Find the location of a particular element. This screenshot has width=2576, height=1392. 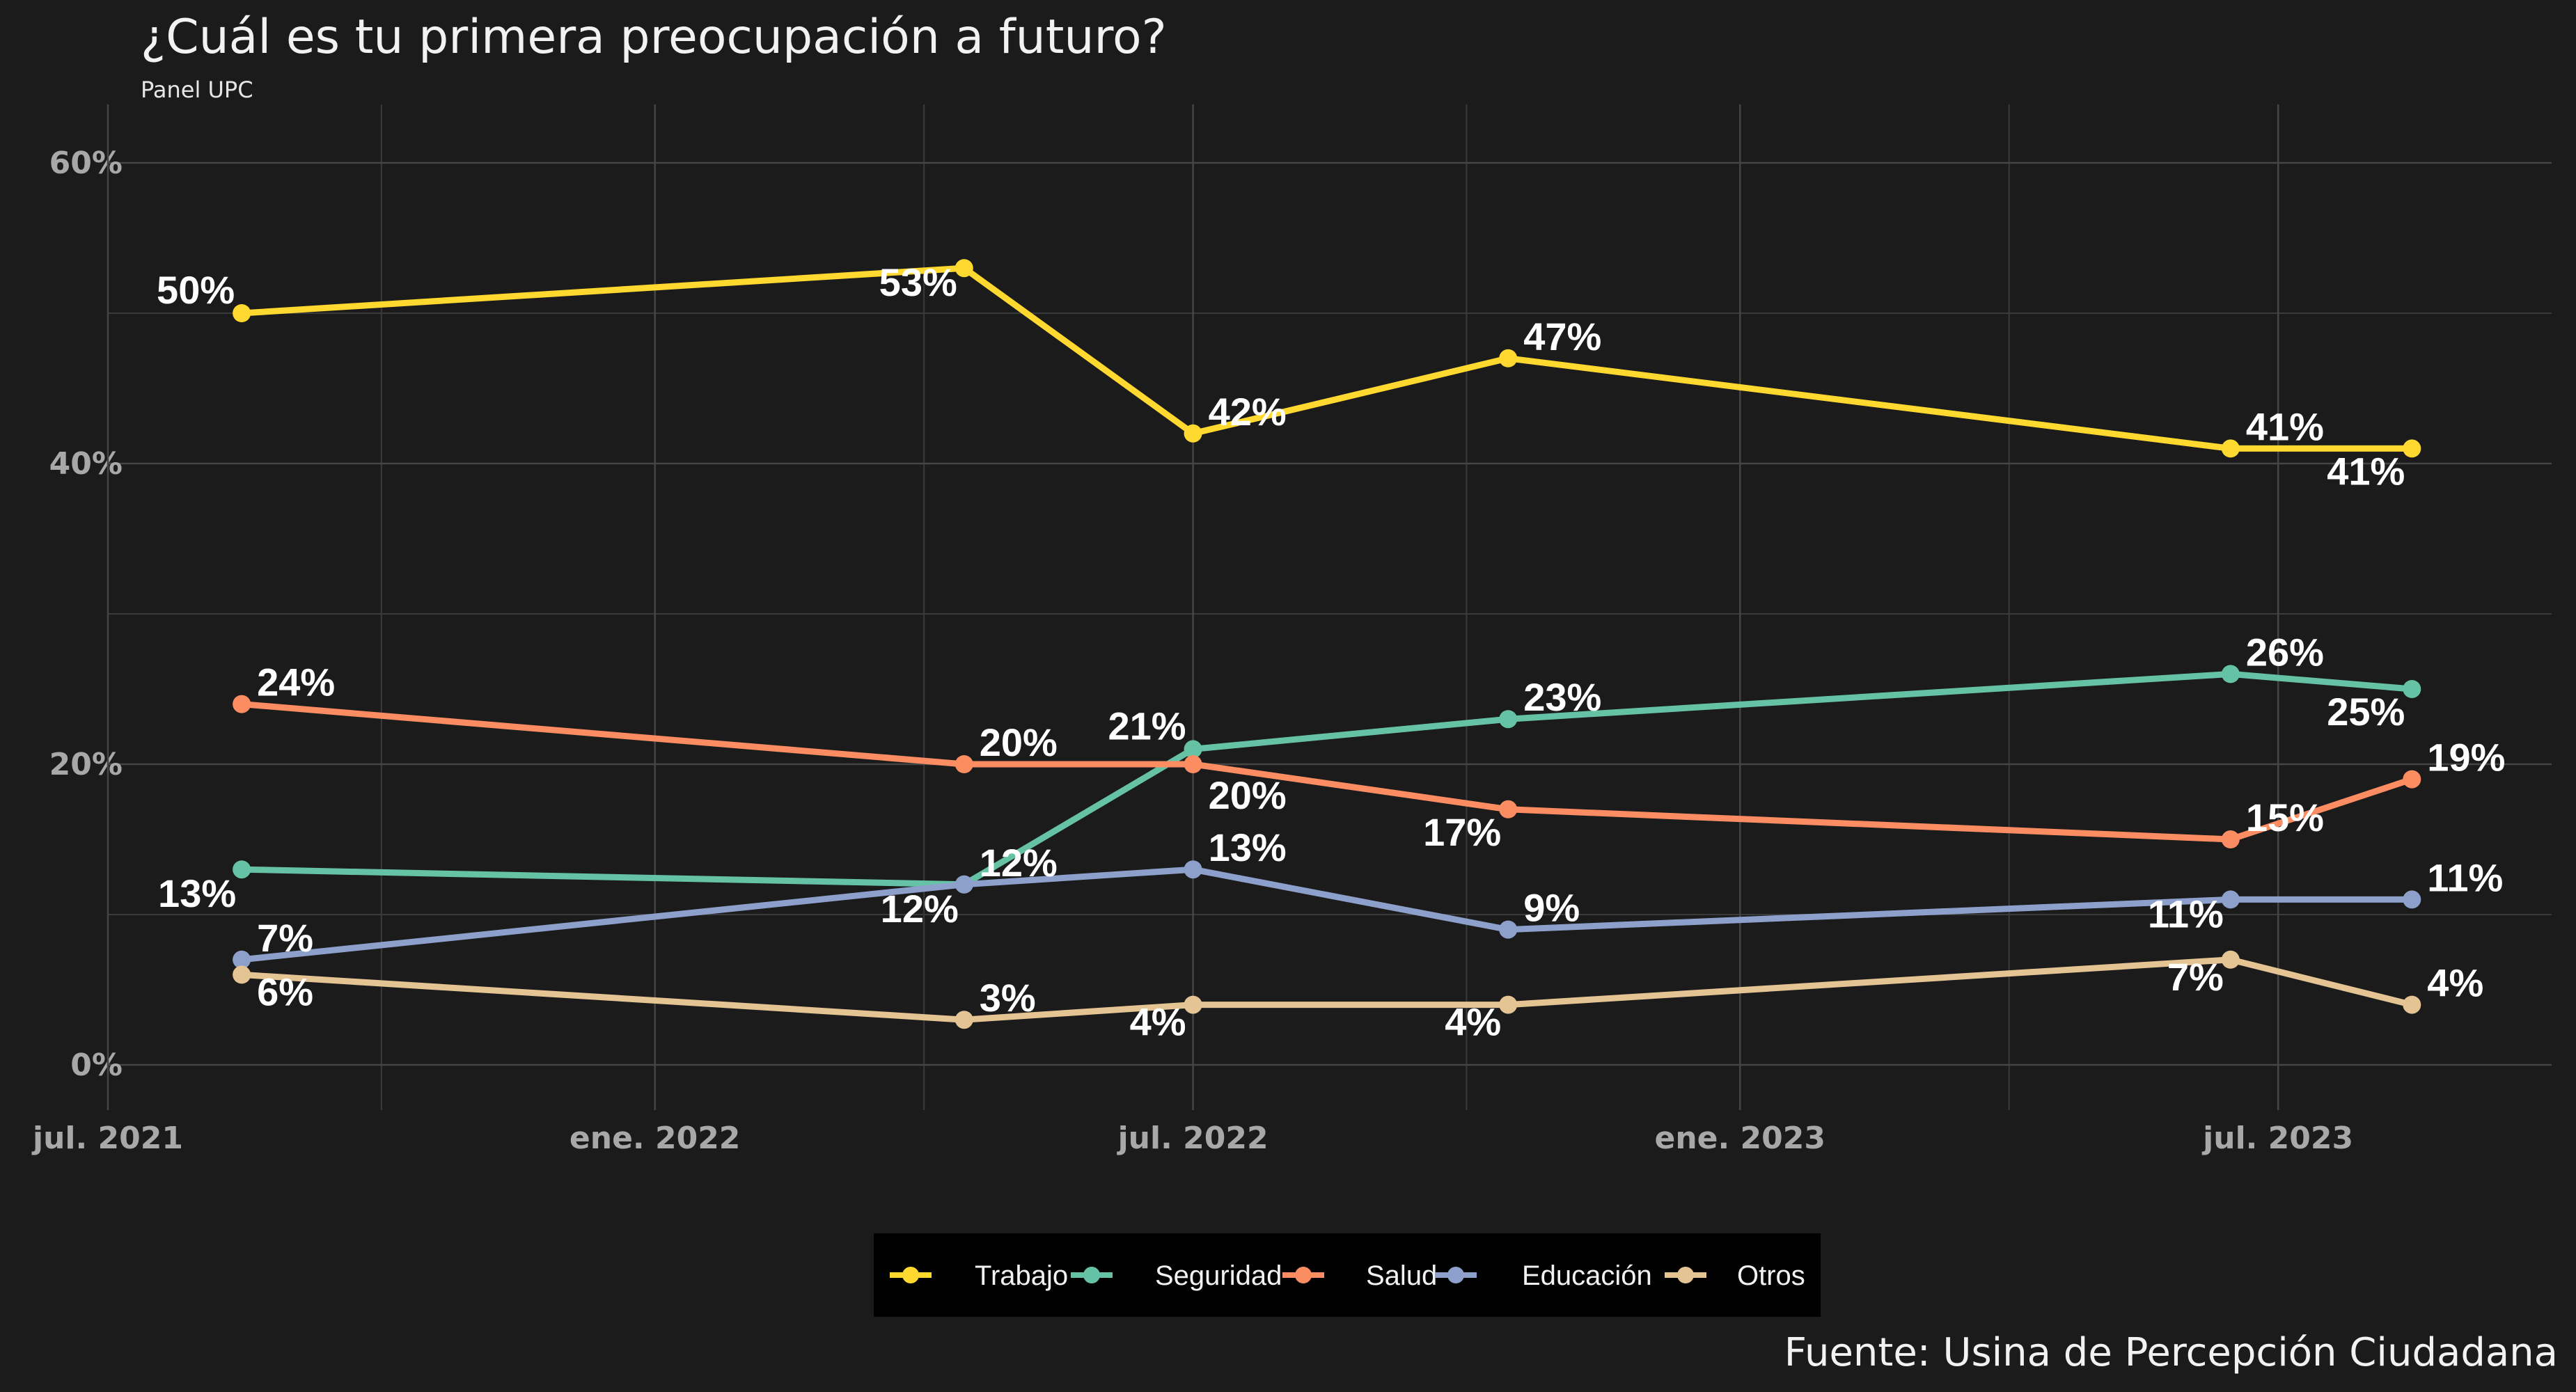

x-tick-label: ene. 2022 is located at coordinates (655, 1138).